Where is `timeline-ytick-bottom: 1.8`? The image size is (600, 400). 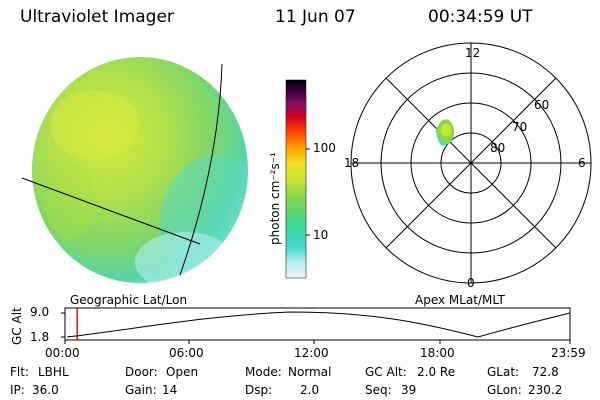 timeline-ytick-bottom: 1.8 is located at coordinates (40, 337).